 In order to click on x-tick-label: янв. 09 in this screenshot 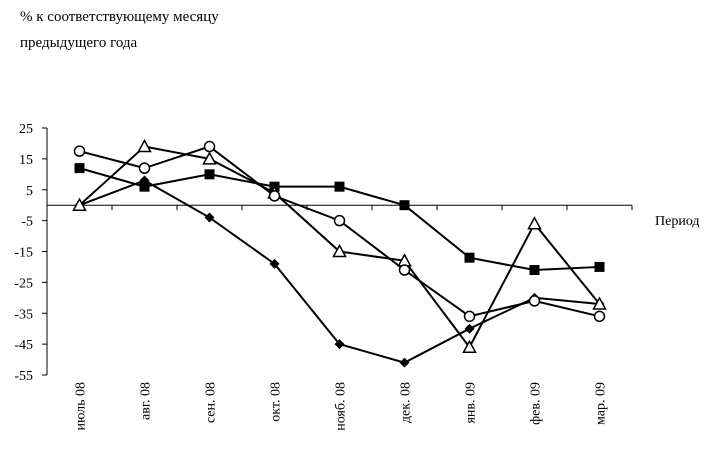, I will do `click(471, 403)`.